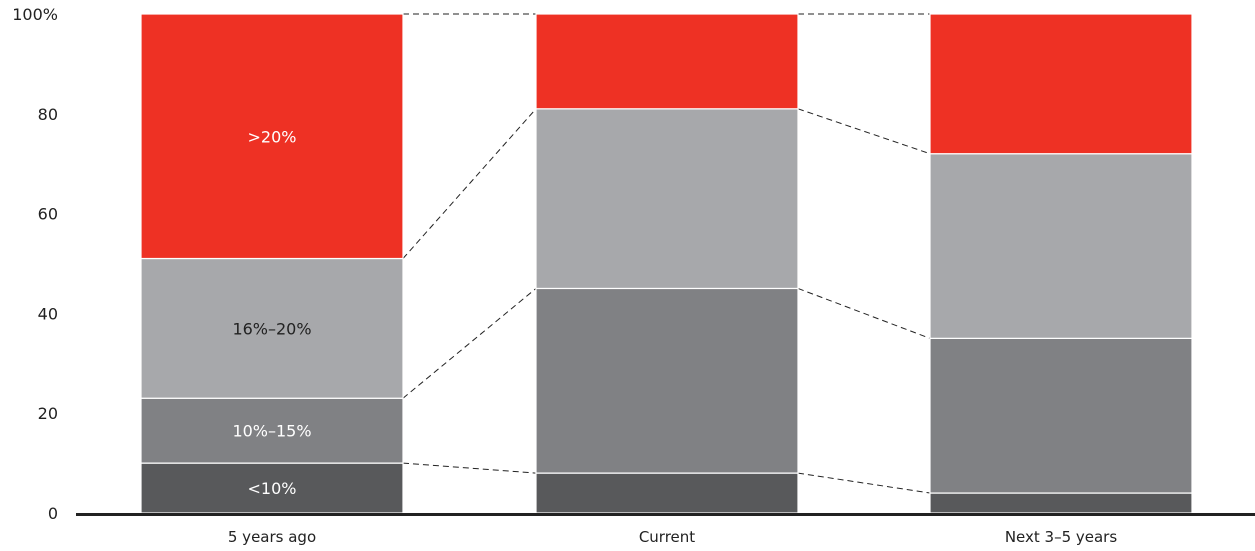 This screenshot has width=1255, height=551. I want to click on segment-label-20: >20%, so click(272, 136).